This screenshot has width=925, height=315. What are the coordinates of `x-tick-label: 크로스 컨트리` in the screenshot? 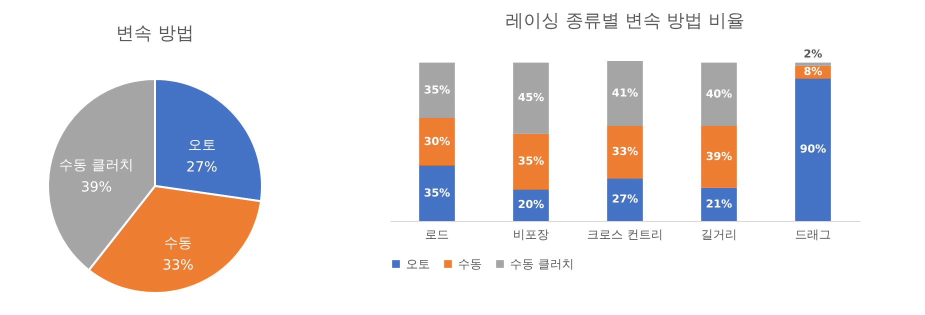 It's located at (625, 235).